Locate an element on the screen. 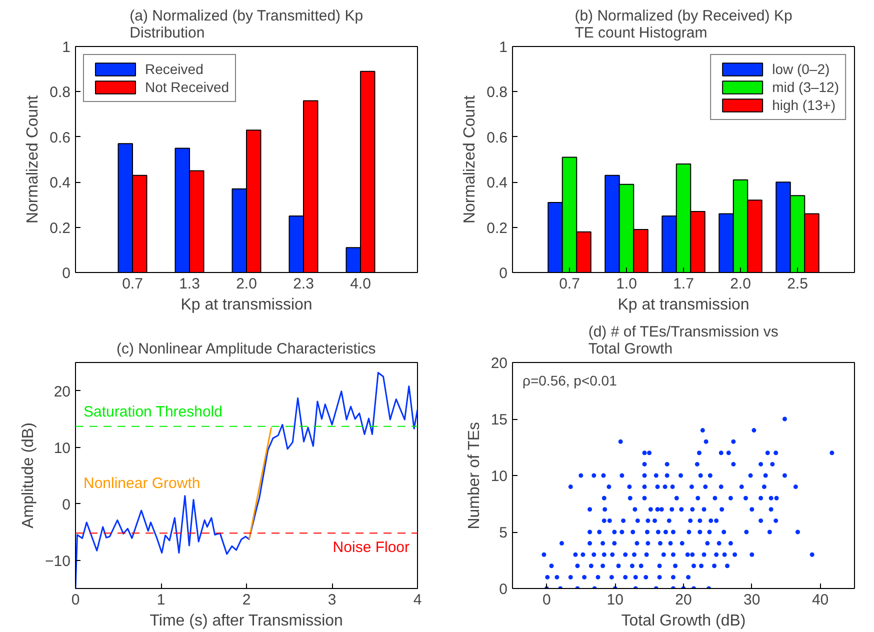  x-tick-label: 1 is located at coordinates (161, 600).